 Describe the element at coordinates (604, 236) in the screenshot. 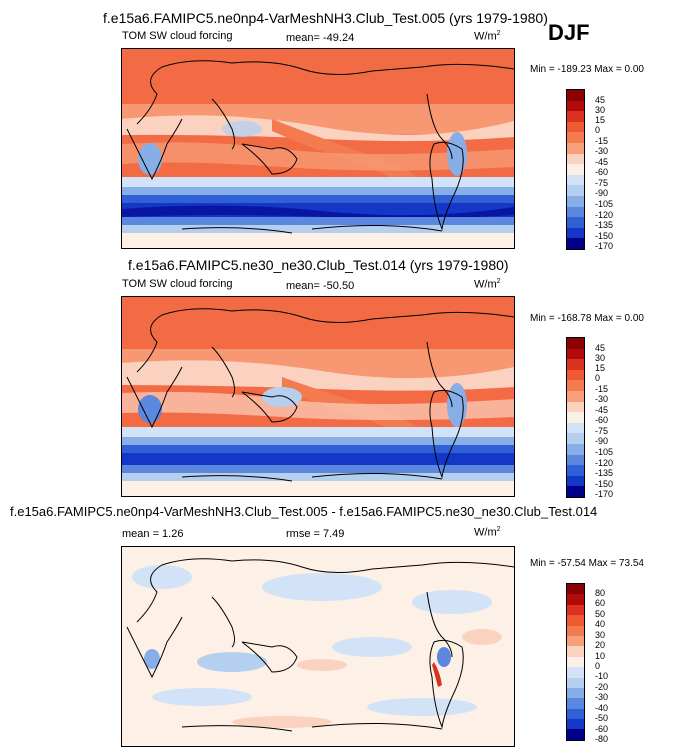

I see `panel1-tick: -150` at that location.